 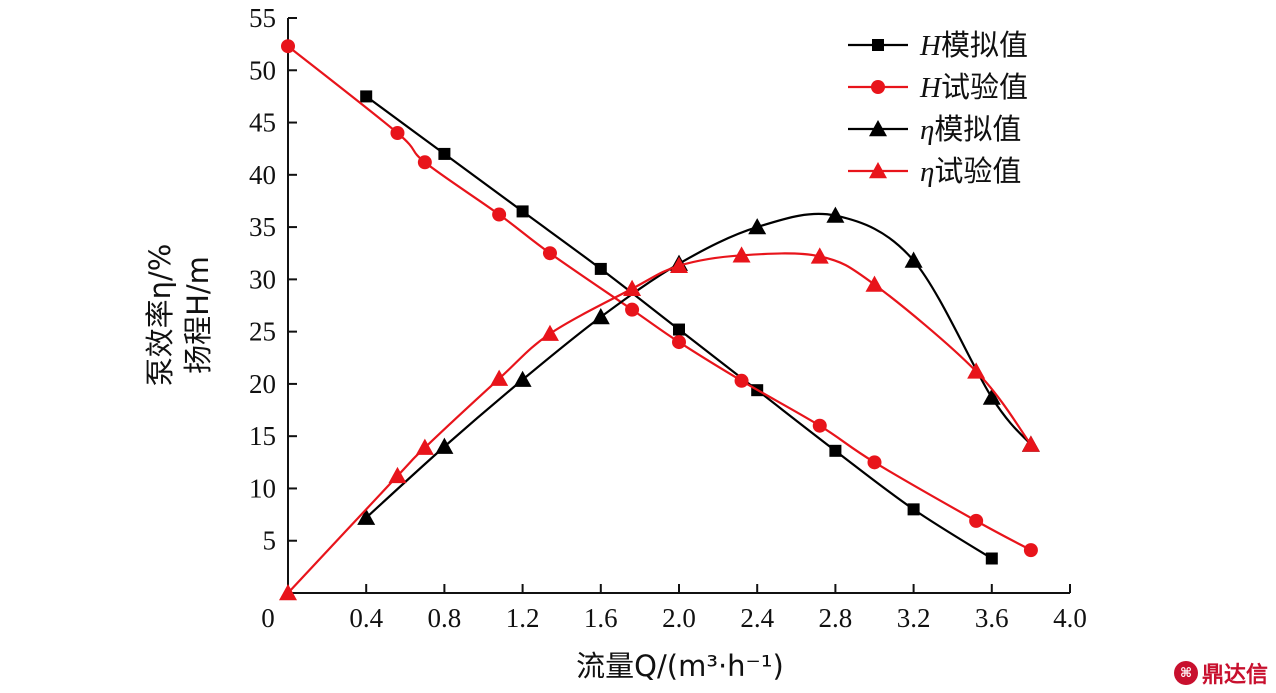 I want to click on x-tick-label: 2.0, so click(x=679, y=618).